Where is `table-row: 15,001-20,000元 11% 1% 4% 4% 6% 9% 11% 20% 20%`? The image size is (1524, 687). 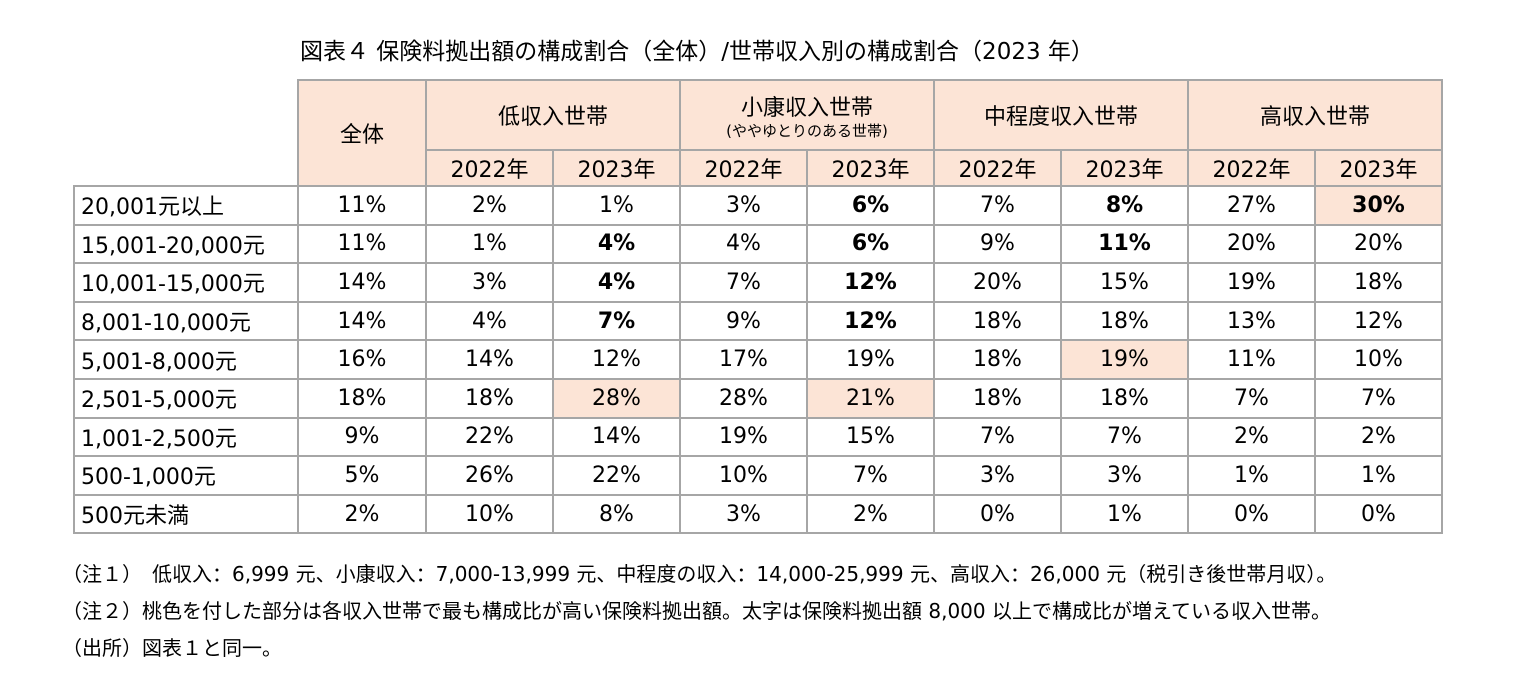
table-row: 15,001-20,000元 11% 1% 4% 4% 6% 9% 11% 20% 20% is located at coordinates (758, 244).